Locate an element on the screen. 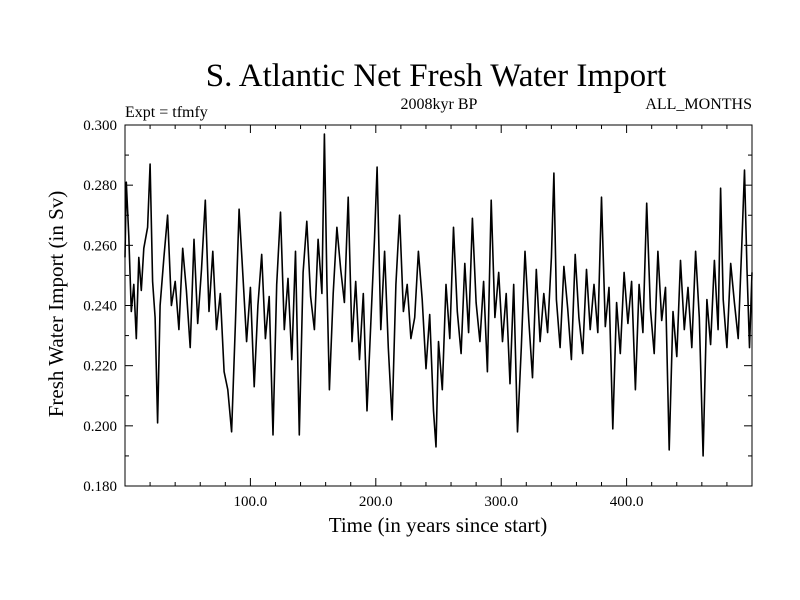 The image size is (800, 600). period-label: ALL_MONTHS is located at coordinates (698, 104).